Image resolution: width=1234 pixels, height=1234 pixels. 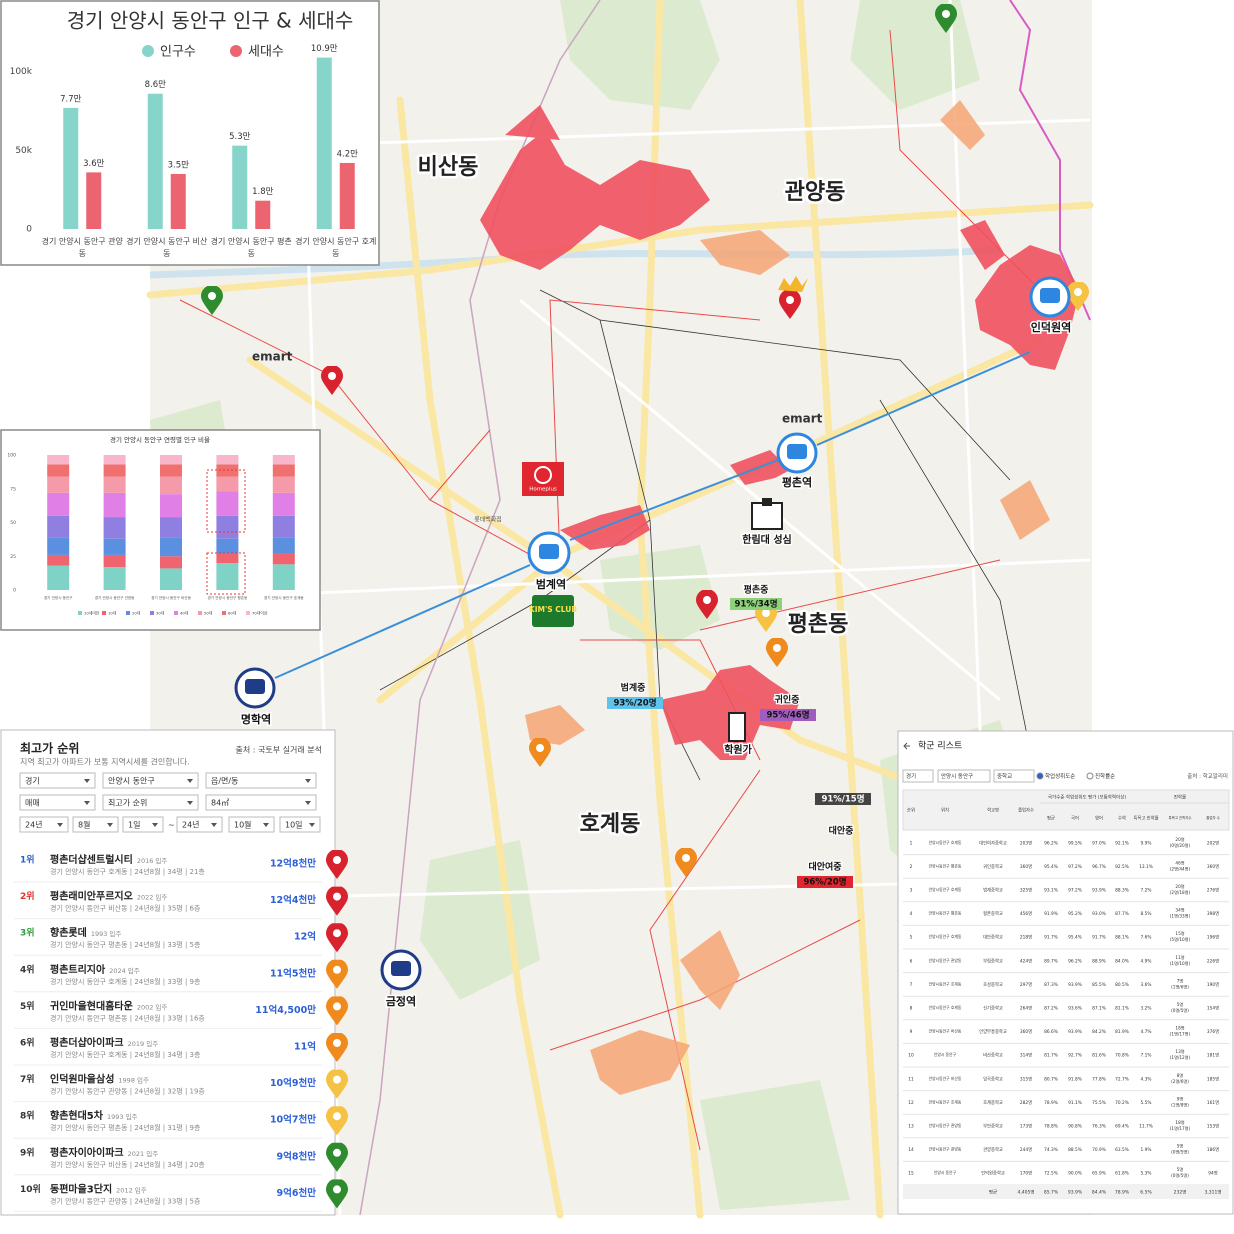 I want to click on average-cell: 93.9%, so click(x=1075, y=1193).